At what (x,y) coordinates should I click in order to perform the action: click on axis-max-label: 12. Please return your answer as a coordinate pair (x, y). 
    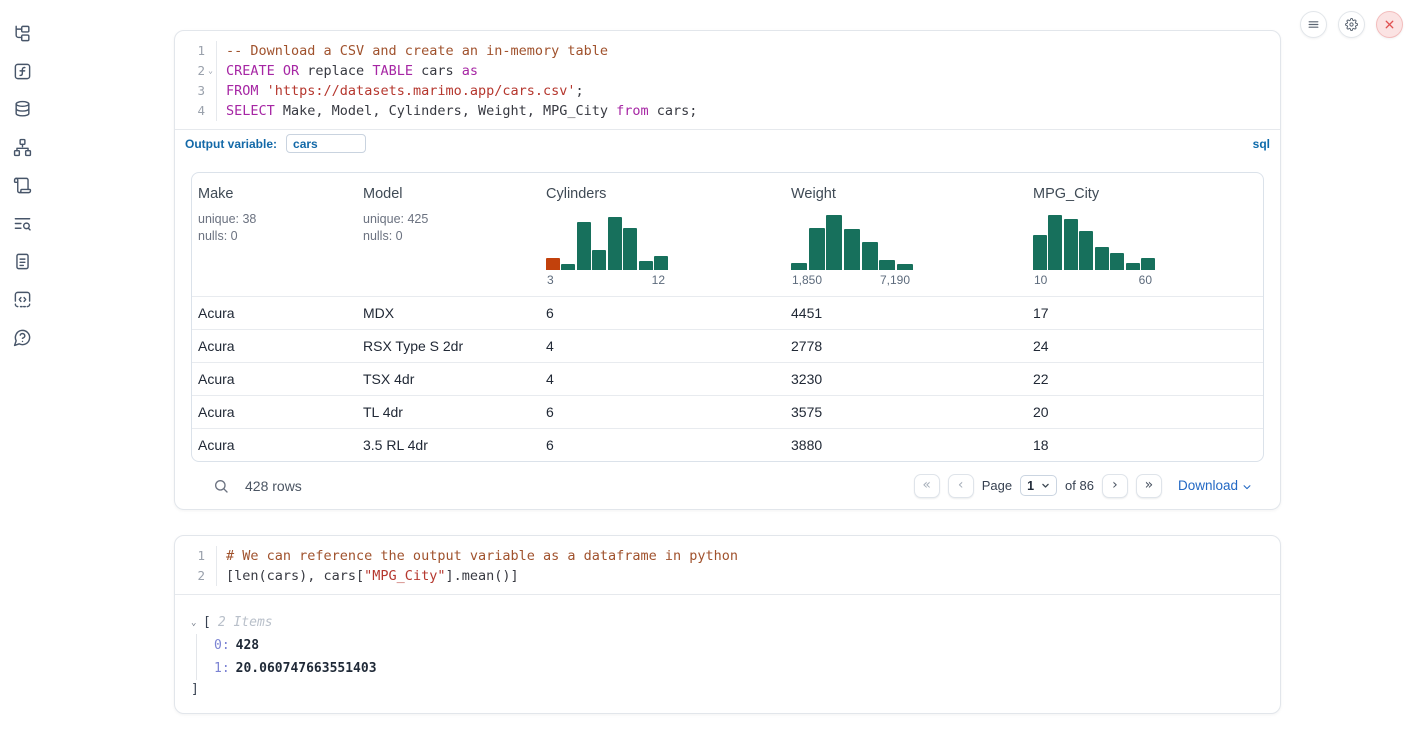
    Looking at the image, I should click on (658, 280).